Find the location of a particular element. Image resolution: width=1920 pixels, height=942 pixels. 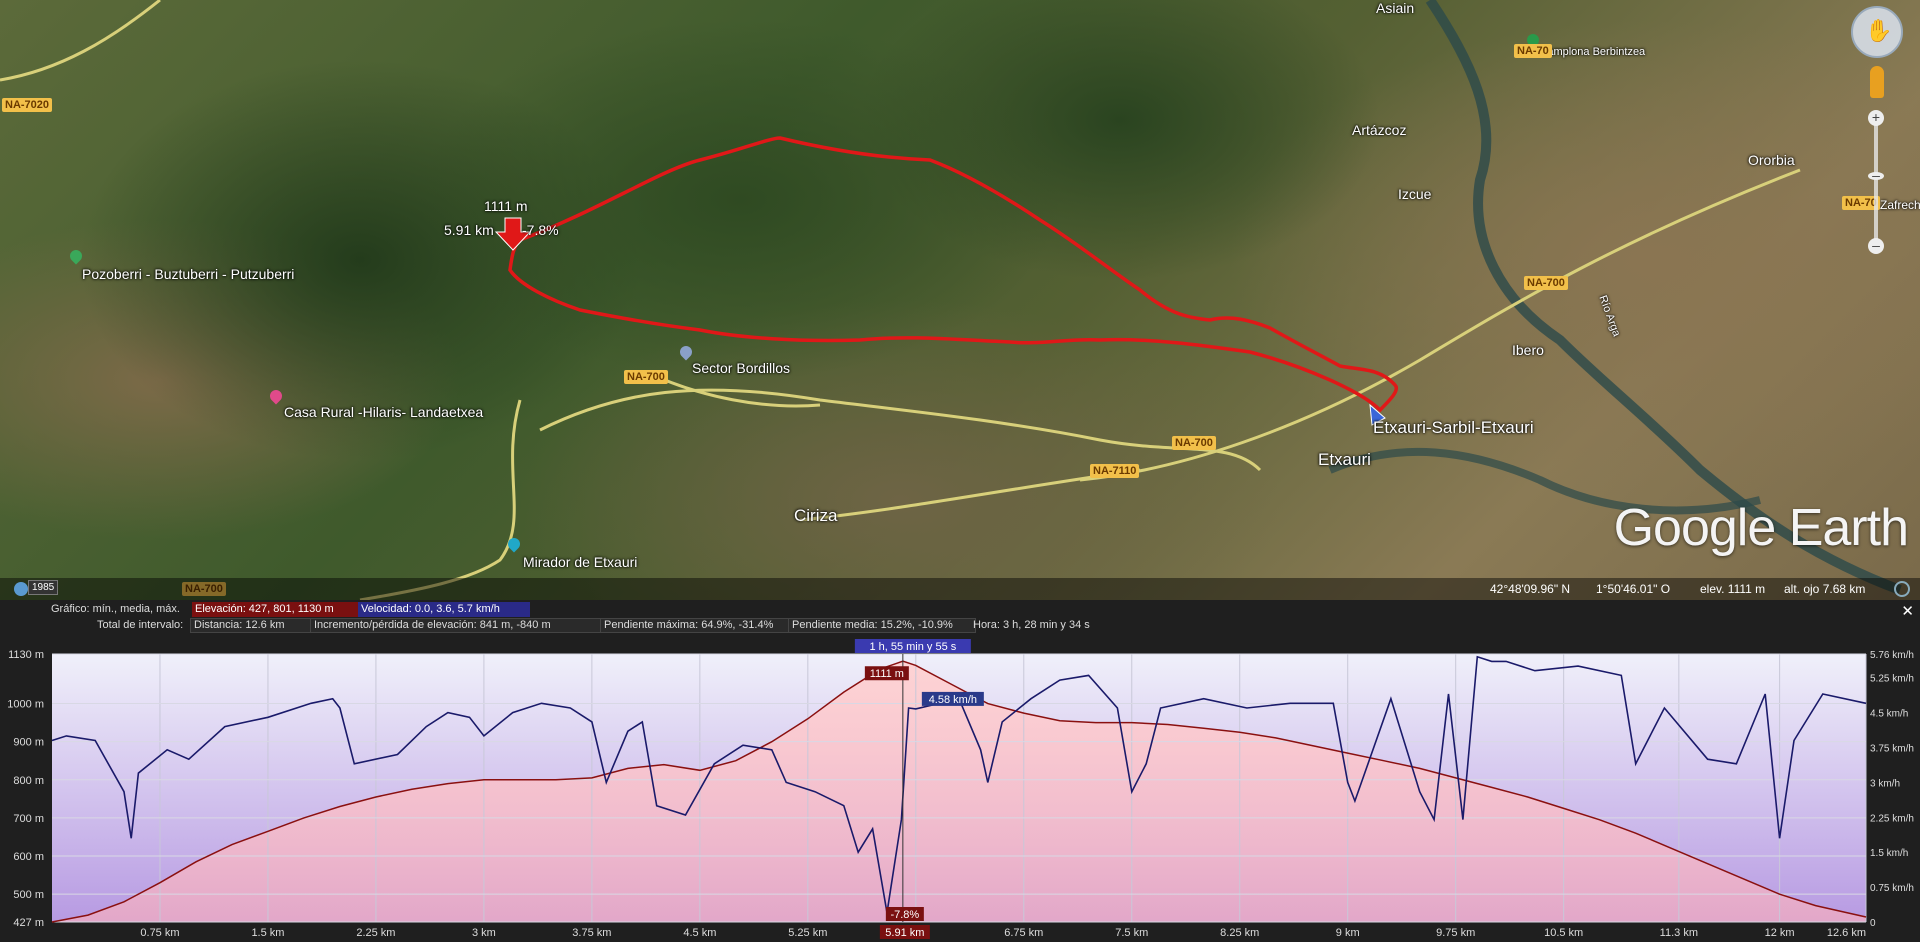

hand-icon: ✋ is located at coordinates (1879, 30).